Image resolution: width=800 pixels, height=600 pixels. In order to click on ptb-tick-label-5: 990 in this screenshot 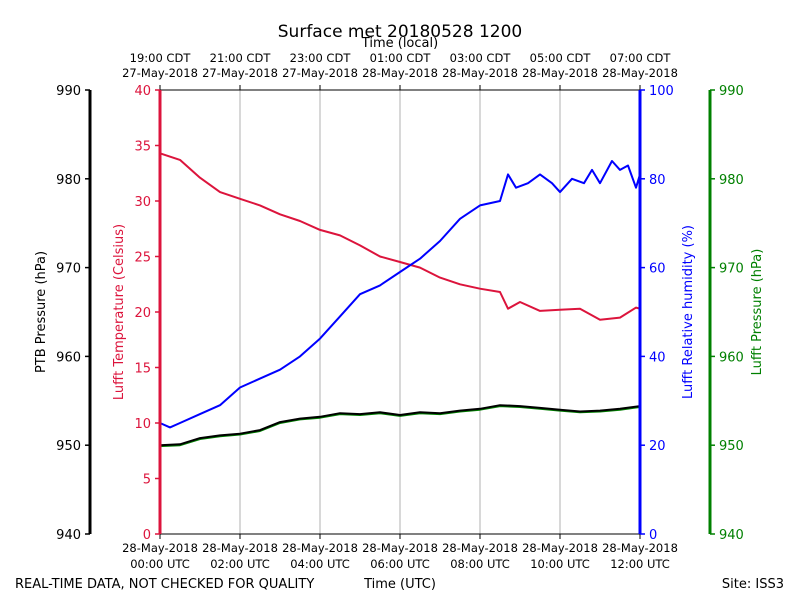, I will do `click(68, 91)`.